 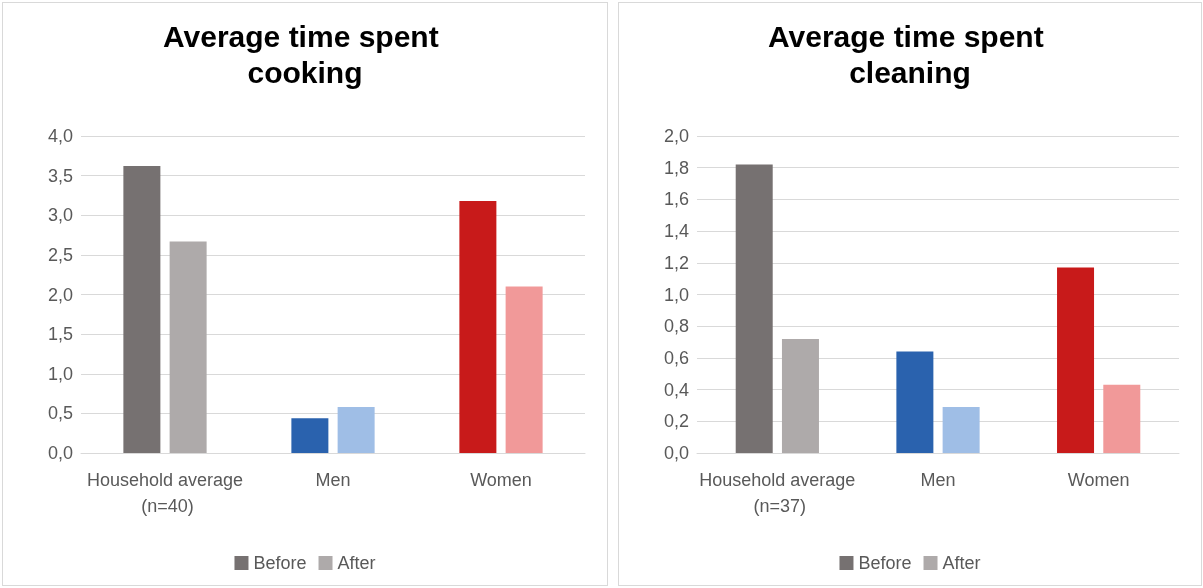 I want to click on y-tick-label: 0,4, so click(x=676, y=389).